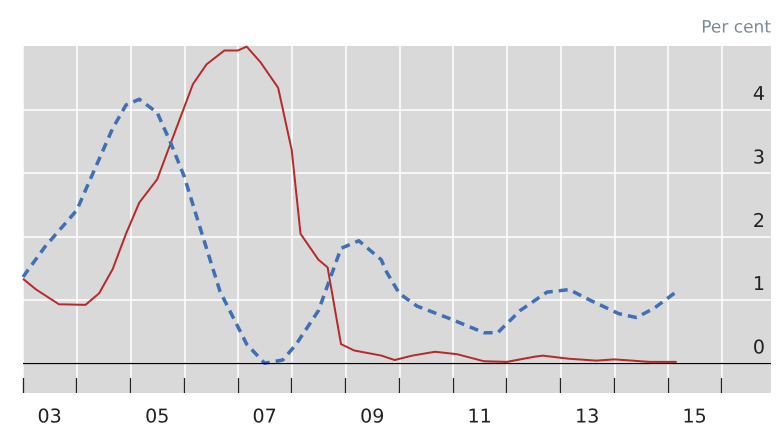 The height and width of the screenshot is (439, 782). Describe the element at coordinates (758, 221) in the screenshot. I see `y-tick-label: 2` at that location.